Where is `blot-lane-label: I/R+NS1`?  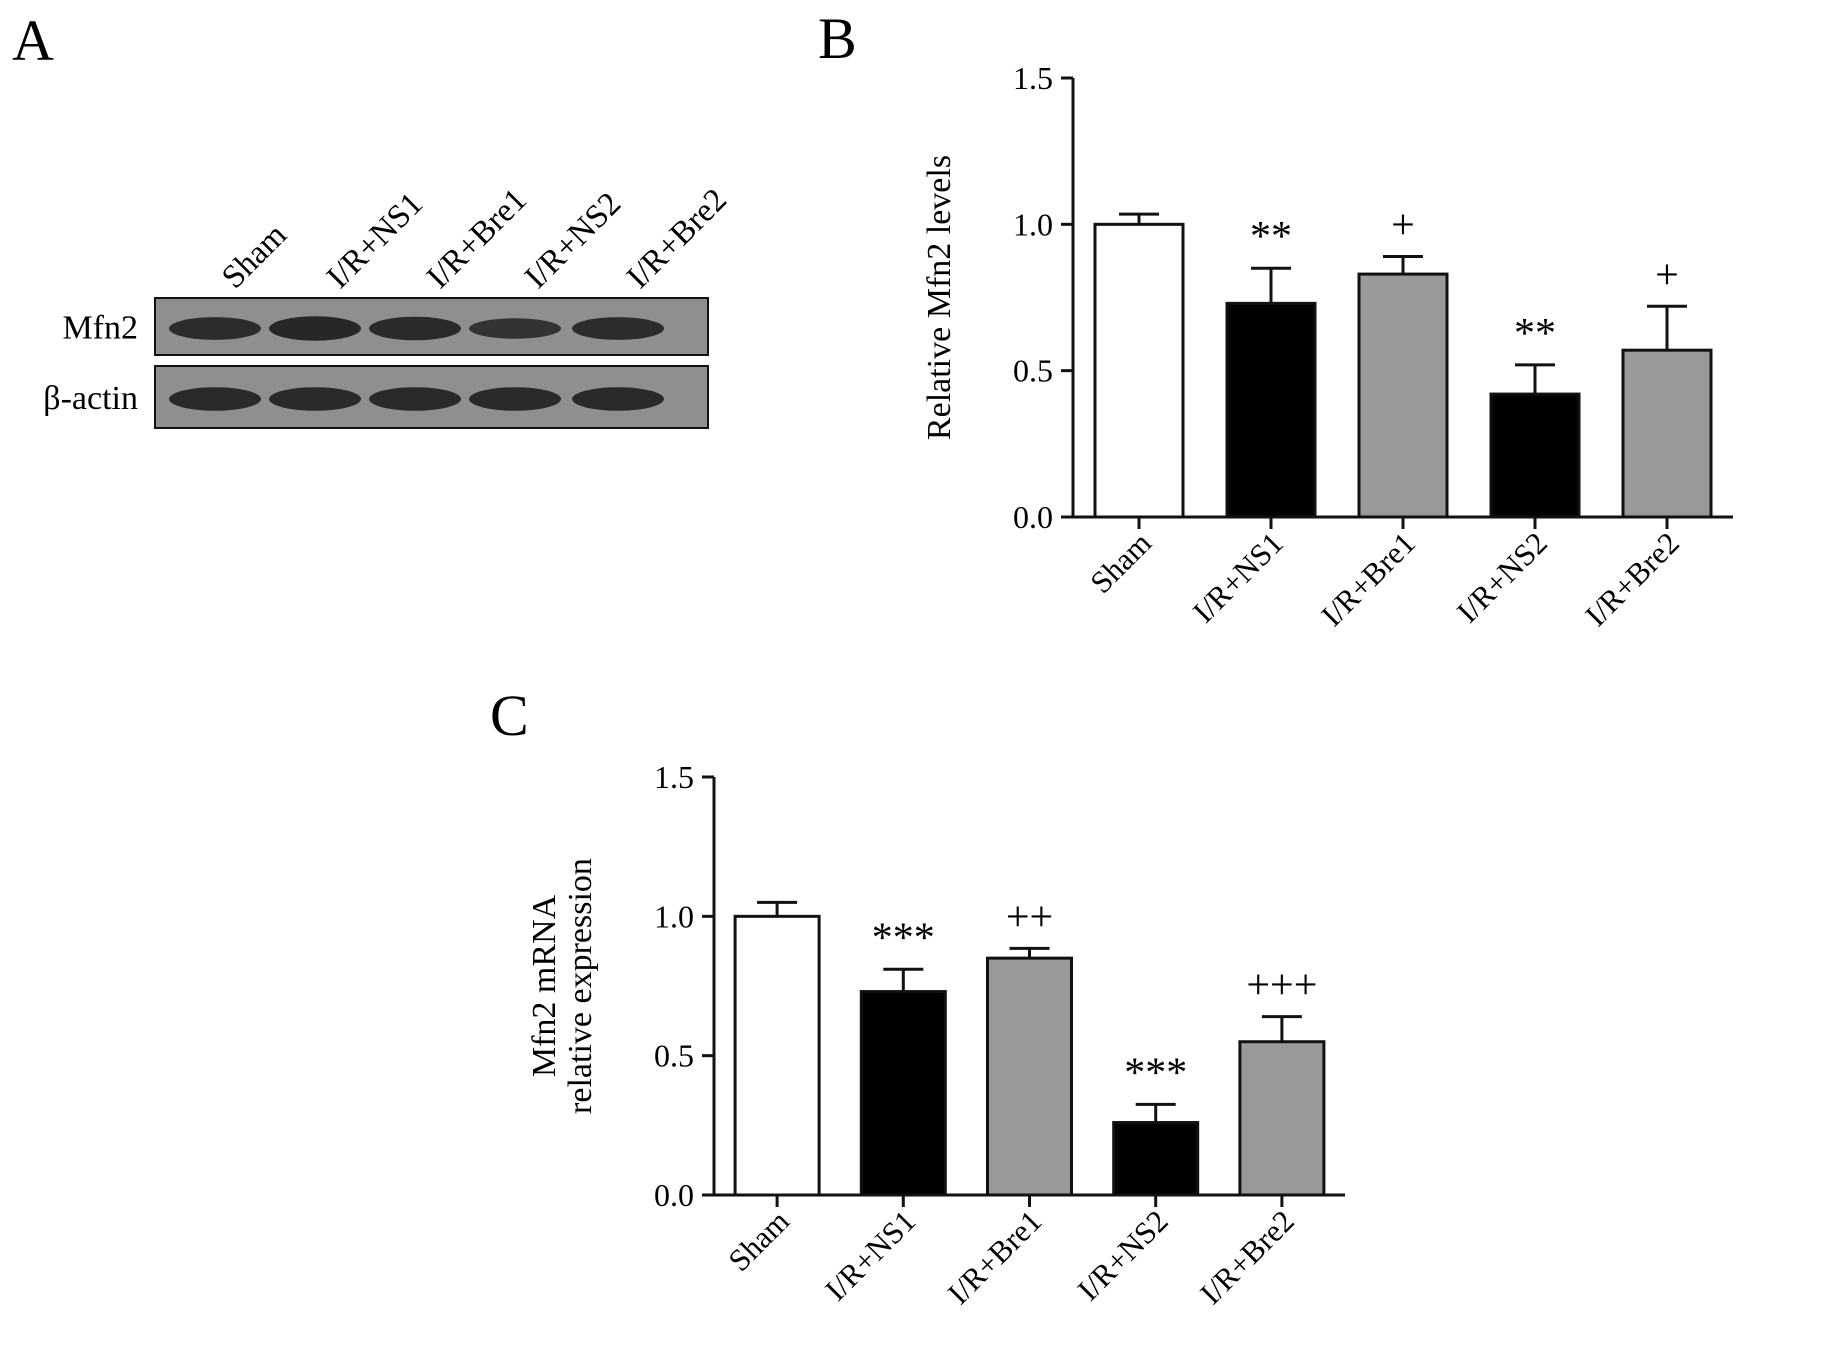
blot-lane-label: I/R+NS1 is located at coordinates (375, 241).